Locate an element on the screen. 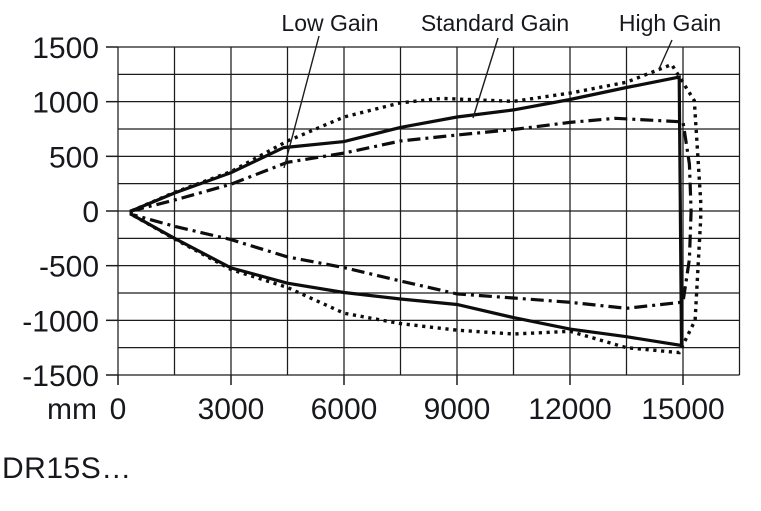 The width and height of the screenshot is (761, 511). leader-line-high-gain is located at coordinates (665, 54).